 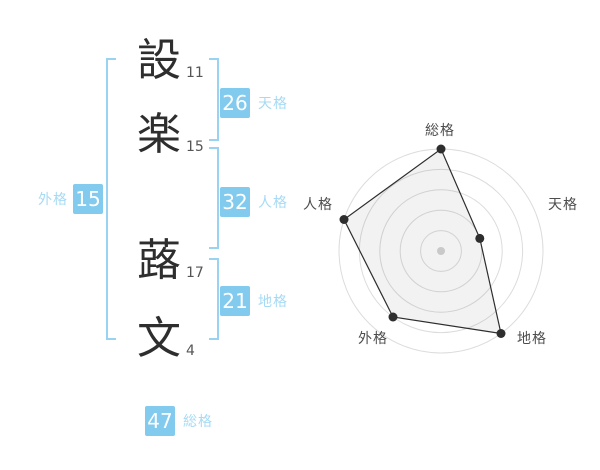 I want to click on gaikaku-bracket, so click(x=111, y=199).